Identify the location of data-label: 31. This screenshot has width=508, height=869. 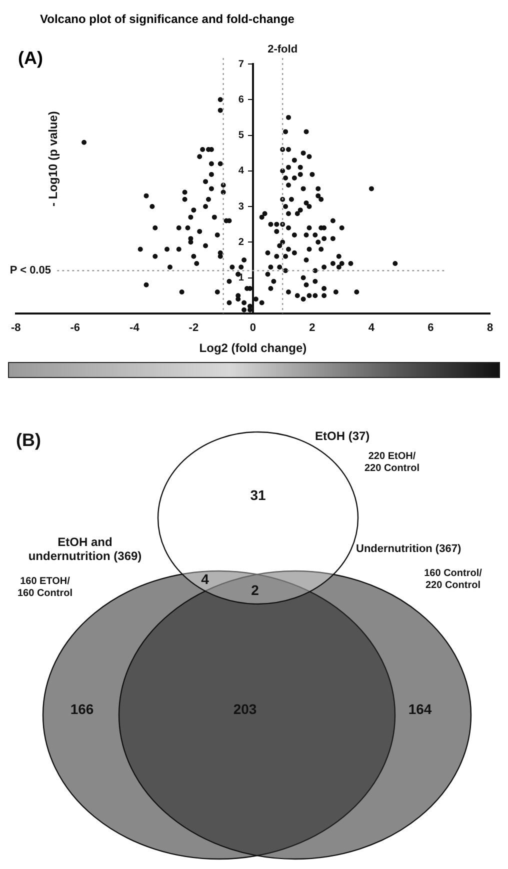
(258, 495).